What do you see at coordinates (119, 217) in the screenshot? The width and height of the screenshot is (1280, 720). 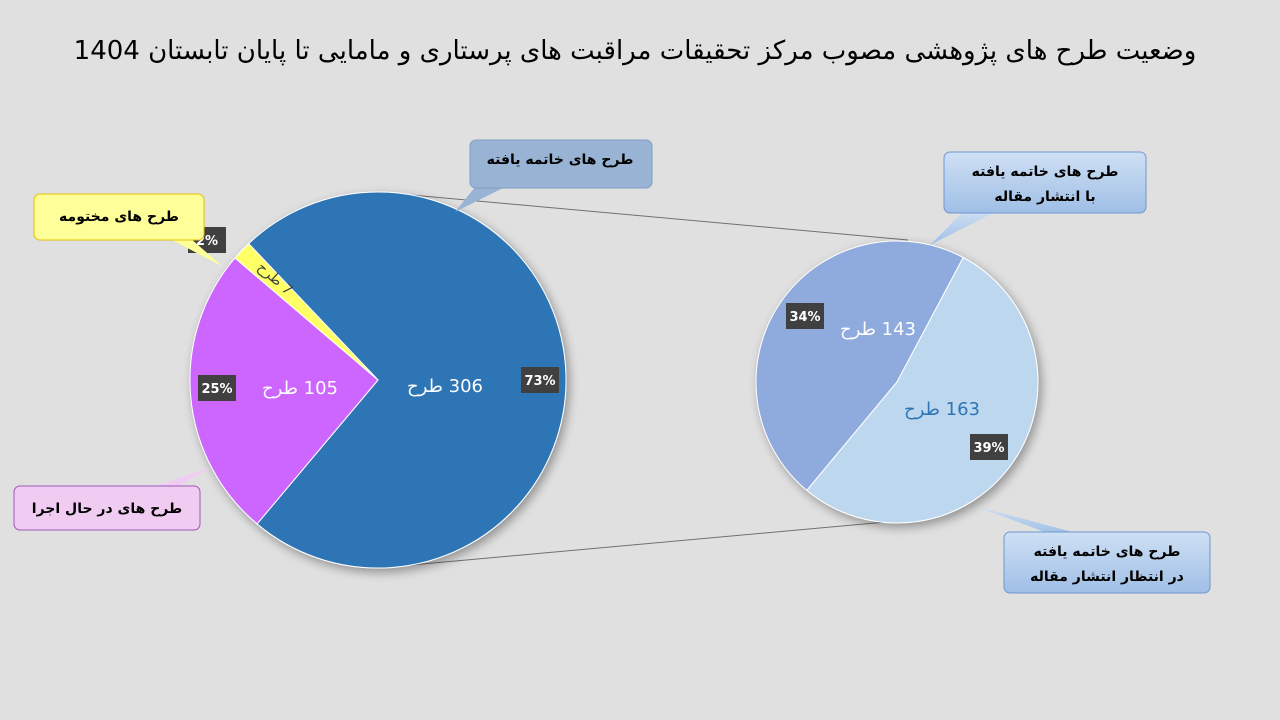 I see `callout-closed-text: طرح های مختومه` at bounding box center [119, 217].